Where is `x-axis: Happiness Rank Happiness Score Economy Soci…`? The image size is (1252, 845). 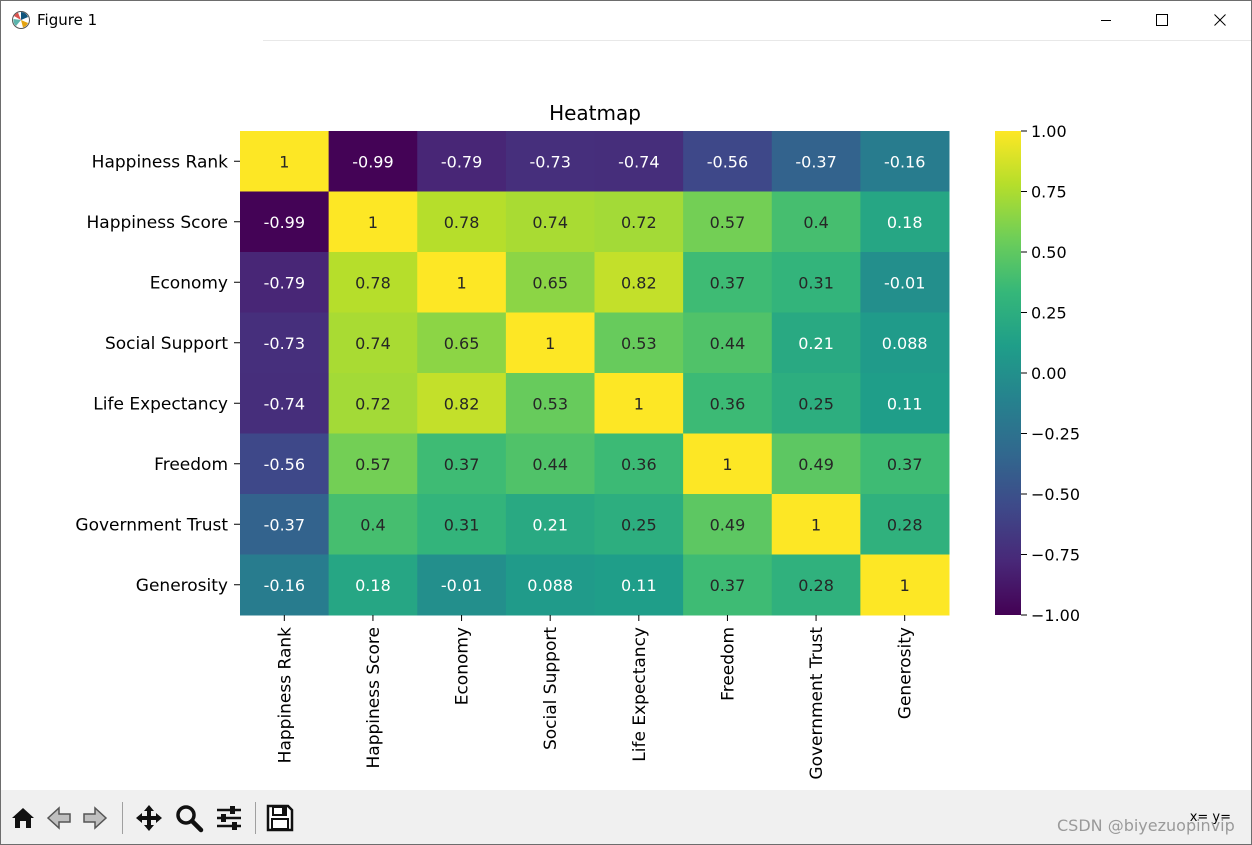 x-axis: Happiness Rank Happiness Score Economy Soci… is located at coordinates (595, 697).